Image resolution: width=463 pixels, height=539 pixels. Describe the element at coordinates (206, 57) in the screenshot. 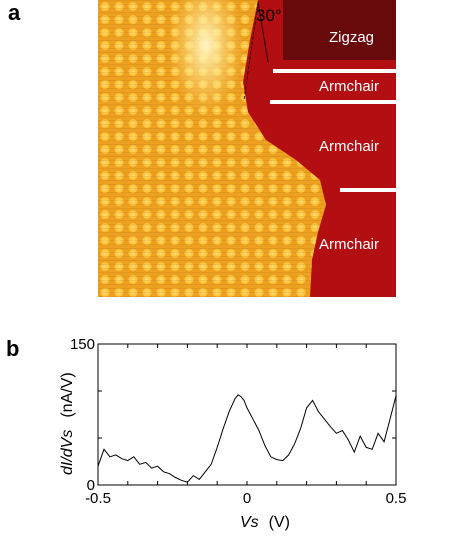

I see `bright-feature` at that location.